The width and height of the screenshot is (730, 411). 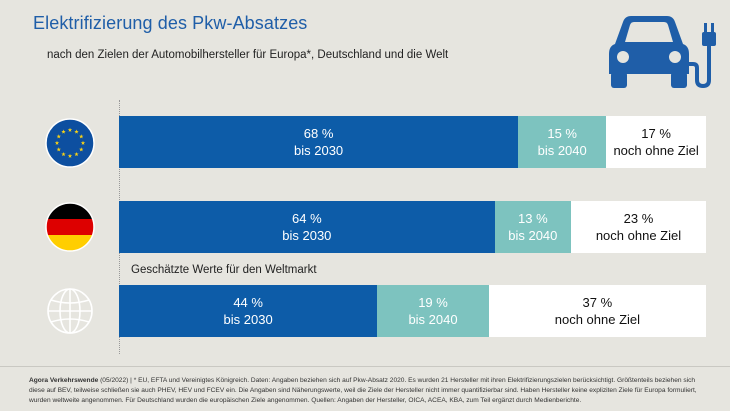 I want to click on data-label-value: 44 %, so click(x=248, y=302).